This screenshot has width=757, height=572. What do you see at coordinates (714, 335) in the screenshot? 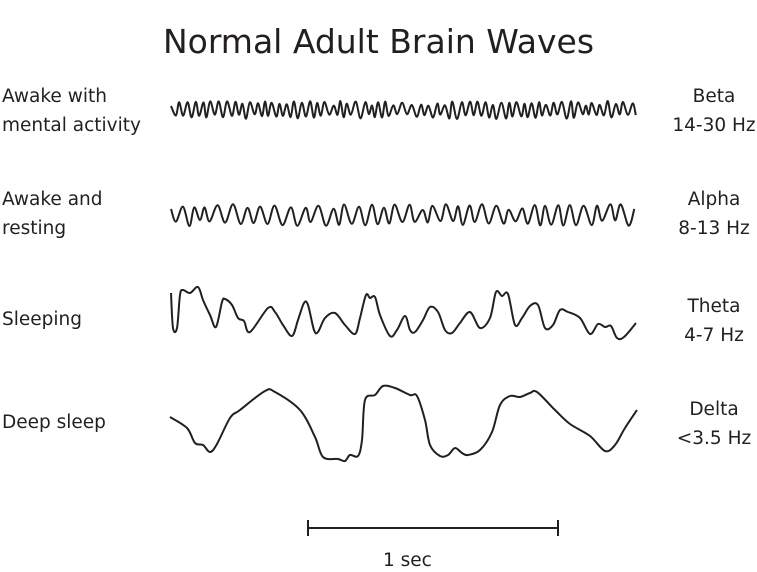
I see `wave-frequency: 4-7 Hz` at bounding box center [714, 335].